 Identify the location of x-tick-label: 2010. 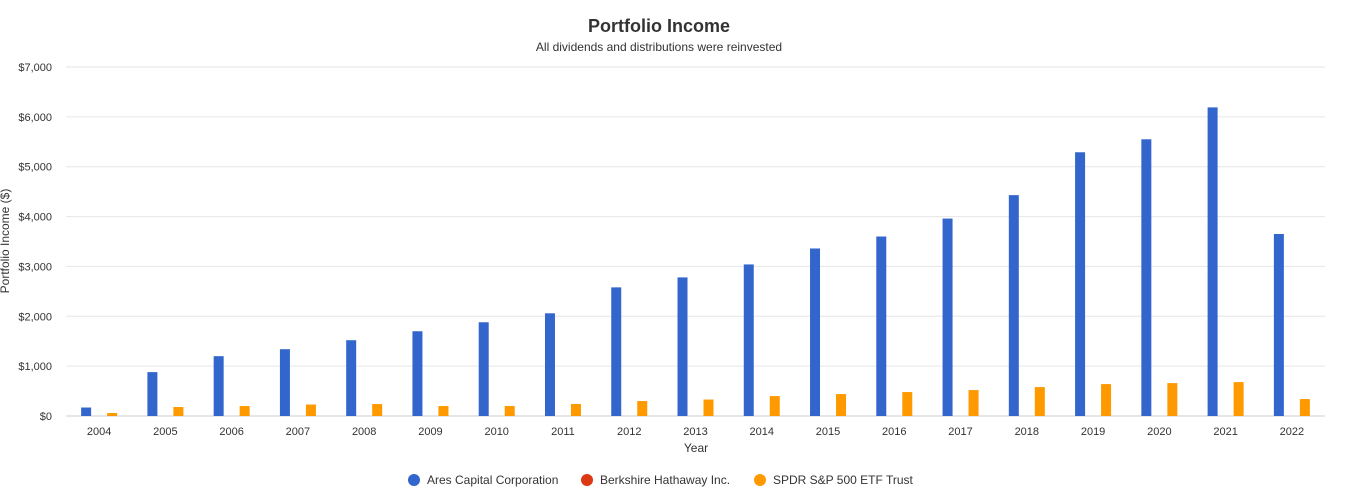
(496, 432).